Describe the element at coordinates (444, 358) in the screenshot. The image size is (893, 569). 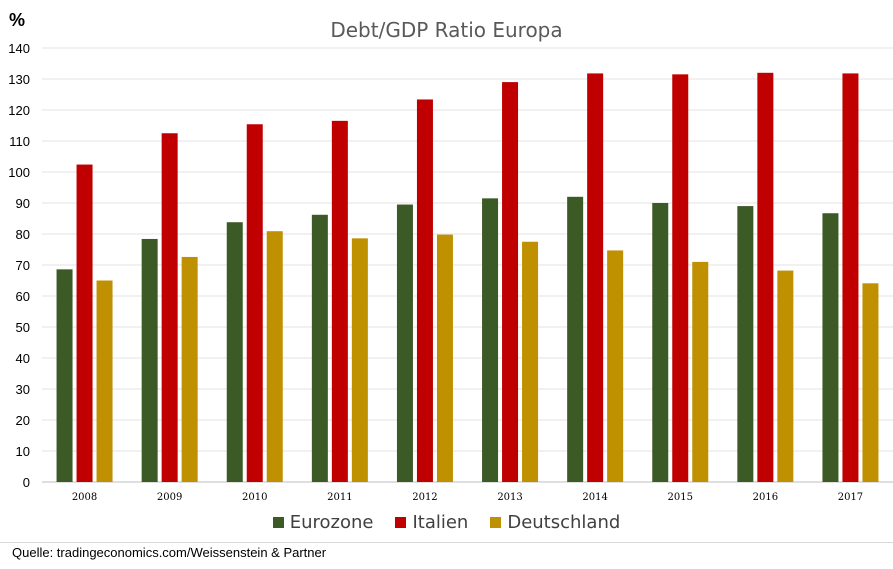
I see `bar-deutschland-2012` at that location.